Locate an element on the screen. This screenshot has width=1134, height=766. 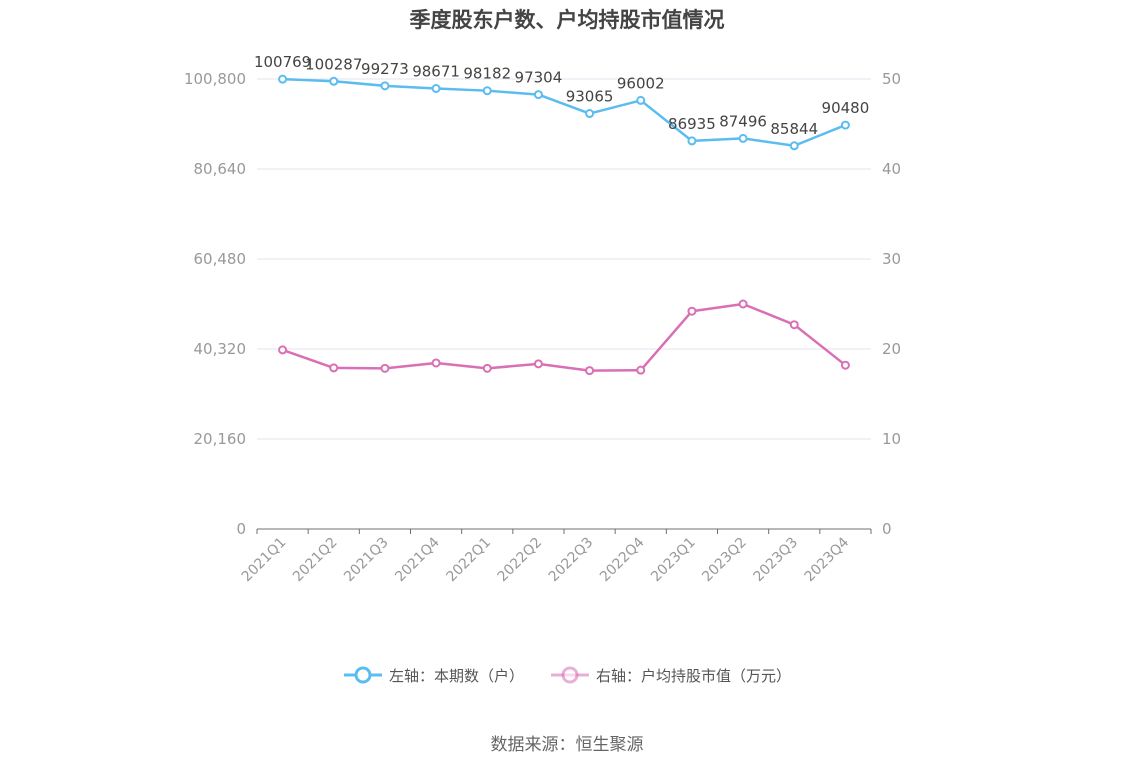
data-label: 93065 is located at coordinates (590, 97).